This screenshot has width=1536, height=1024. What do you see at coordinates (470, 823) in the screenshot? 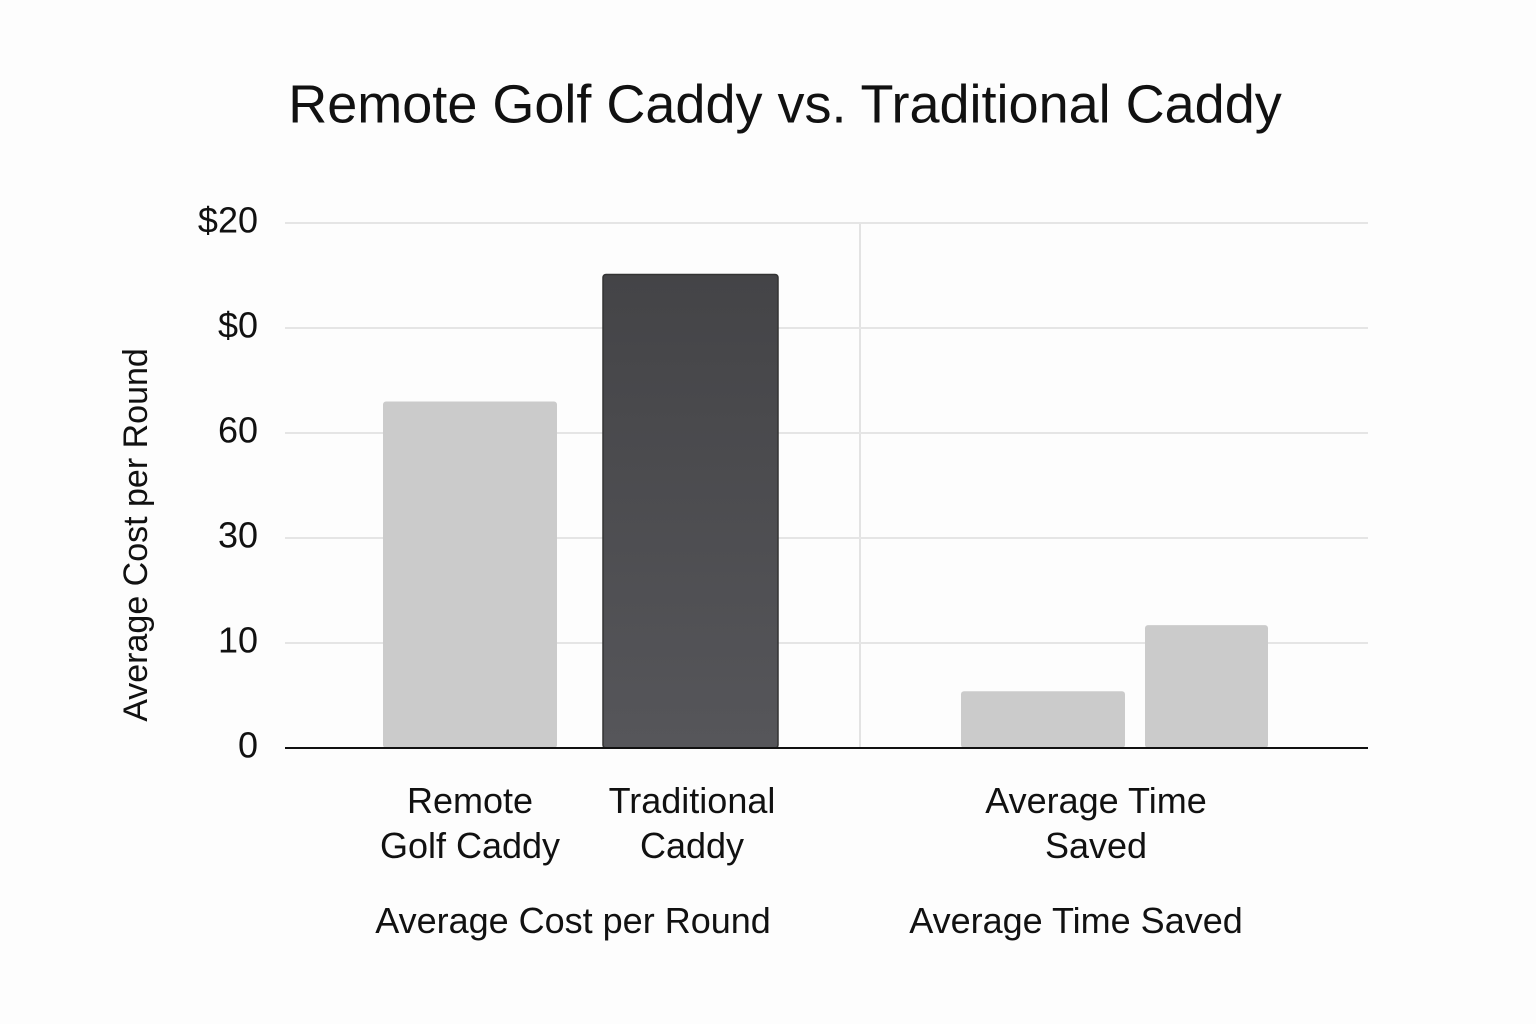
I see `x-tick-label: Remote Golf Caddy` at bounding box center [470, 823].